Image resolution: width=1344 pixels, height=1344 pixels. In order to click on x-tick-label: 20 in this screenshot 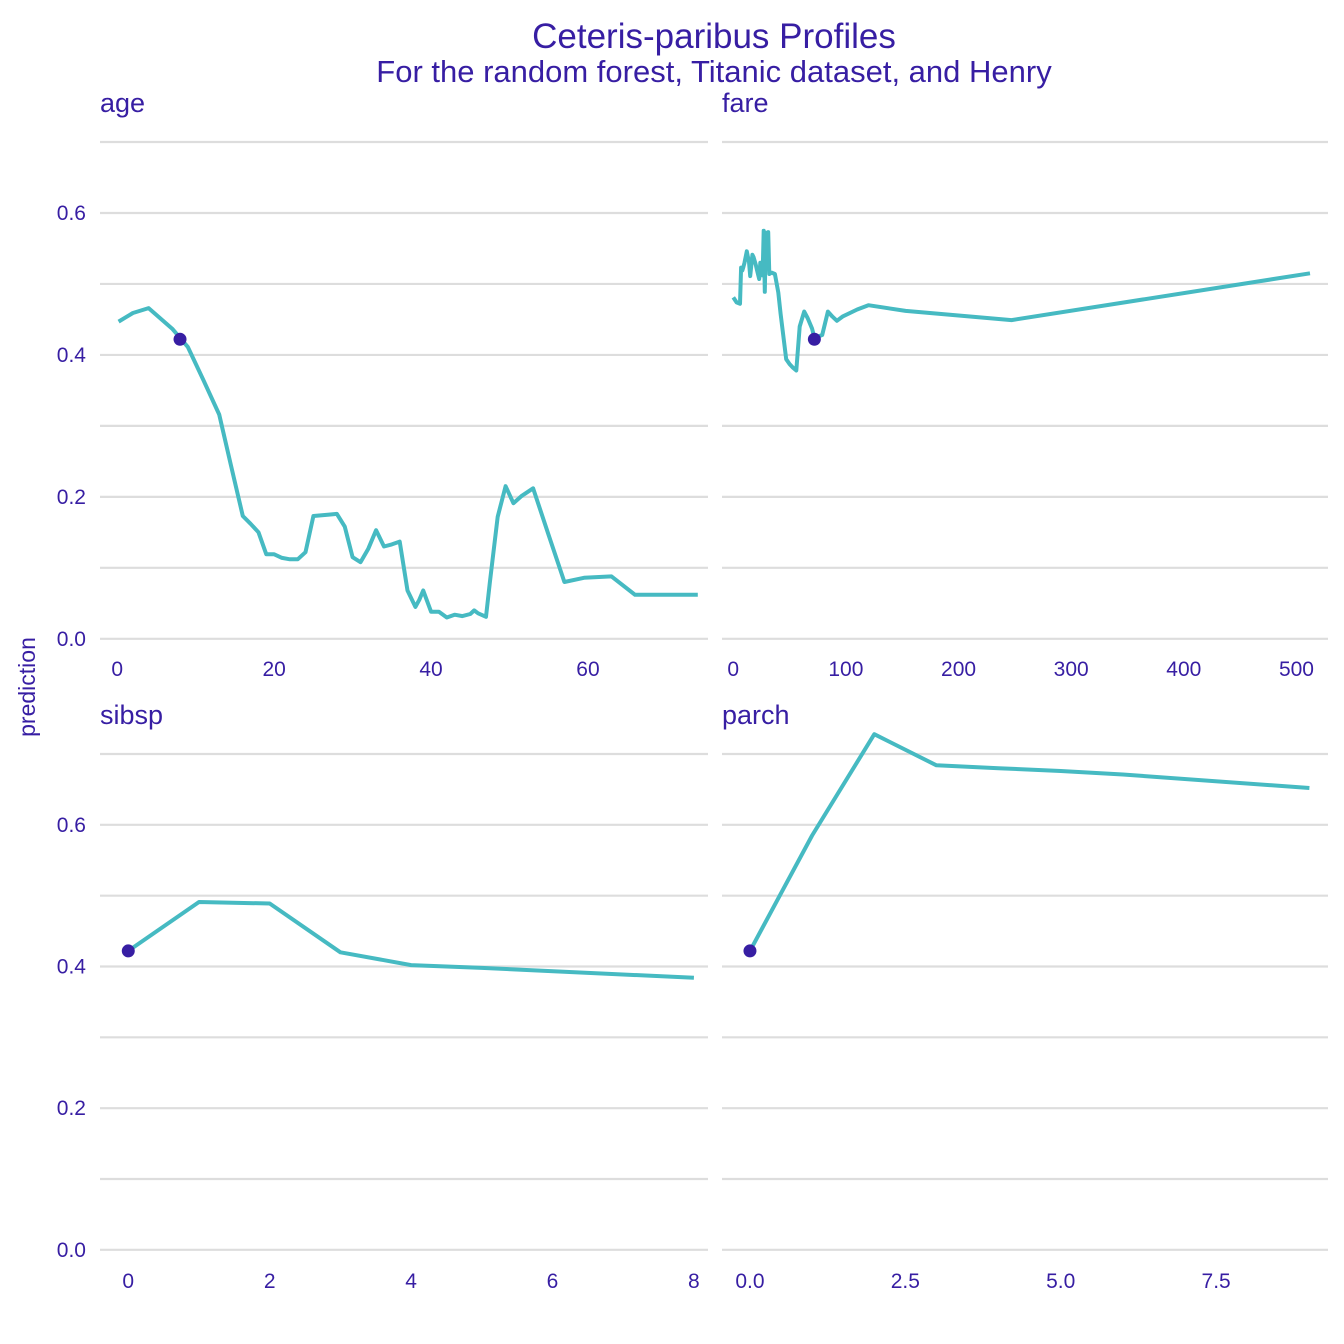, I will do `click(273, 669)`.